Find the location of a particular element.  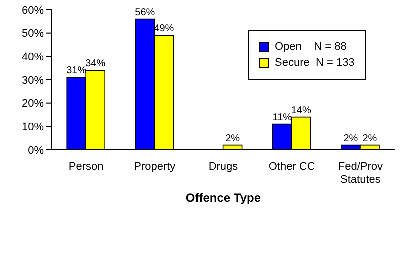

y-tick-label: 0% is located at coordinates (36, 150).